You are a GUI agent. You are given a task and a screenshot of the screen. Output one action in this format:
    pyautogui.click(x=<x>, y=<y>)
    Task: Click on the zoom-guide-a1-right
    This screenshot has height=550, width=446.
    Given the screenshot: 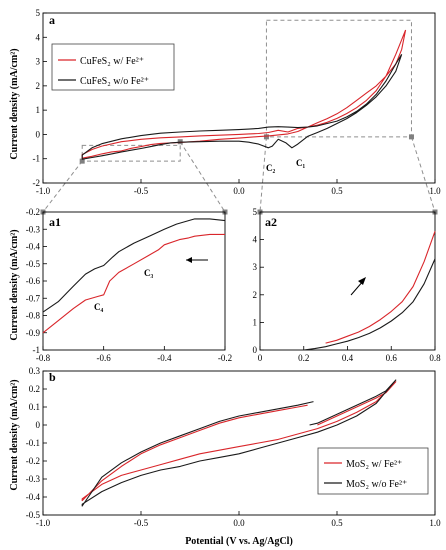 What is the action you would take?
    pyautogui.click(x=202, y=177)
    